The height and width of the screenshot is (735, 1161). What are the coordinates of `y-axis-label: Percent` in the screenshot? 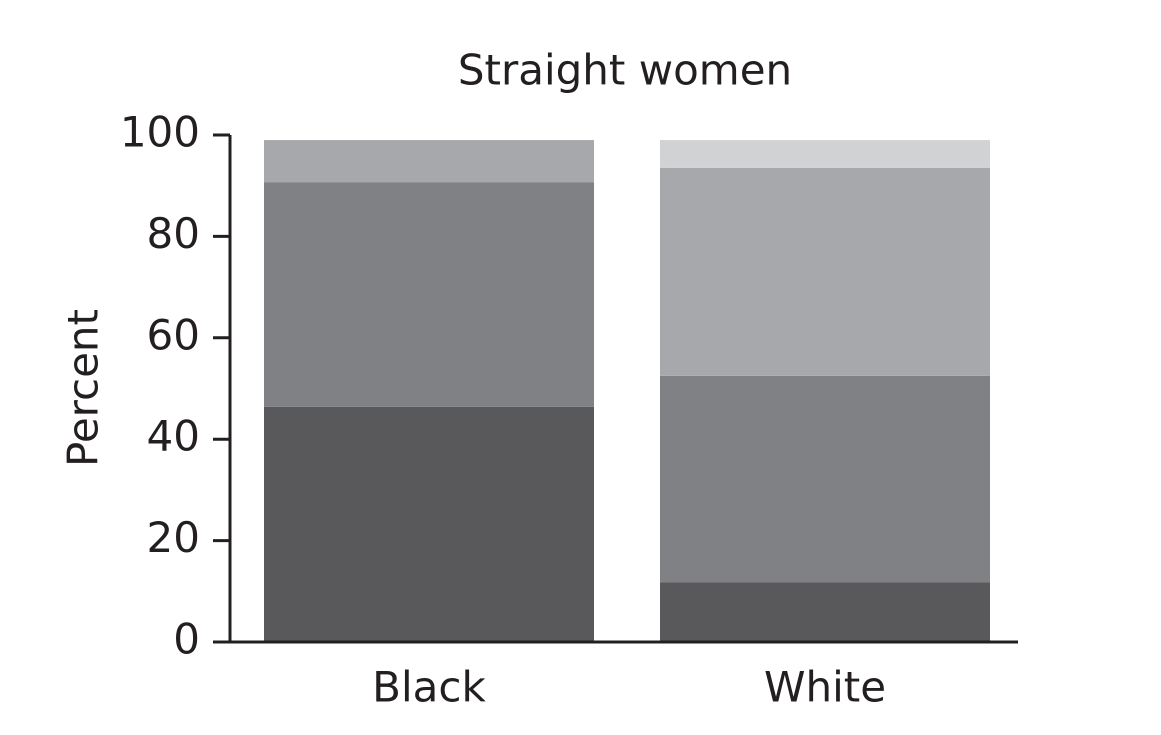 It's located at (83, 388).